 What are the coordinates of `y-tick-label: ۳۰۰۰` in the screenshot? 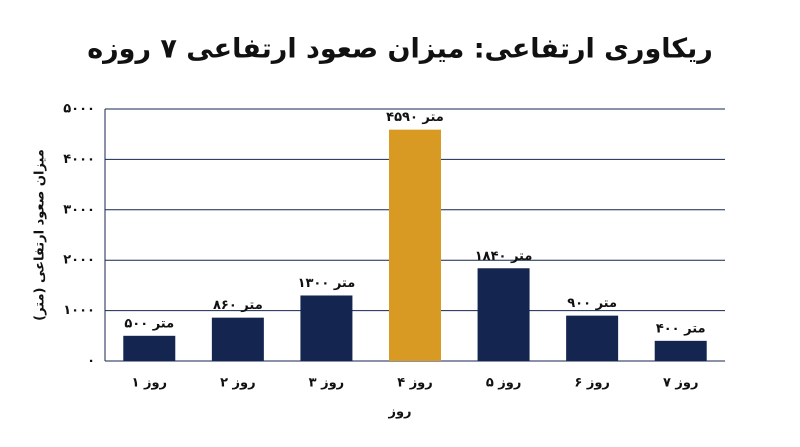 It's located at (79, 209).